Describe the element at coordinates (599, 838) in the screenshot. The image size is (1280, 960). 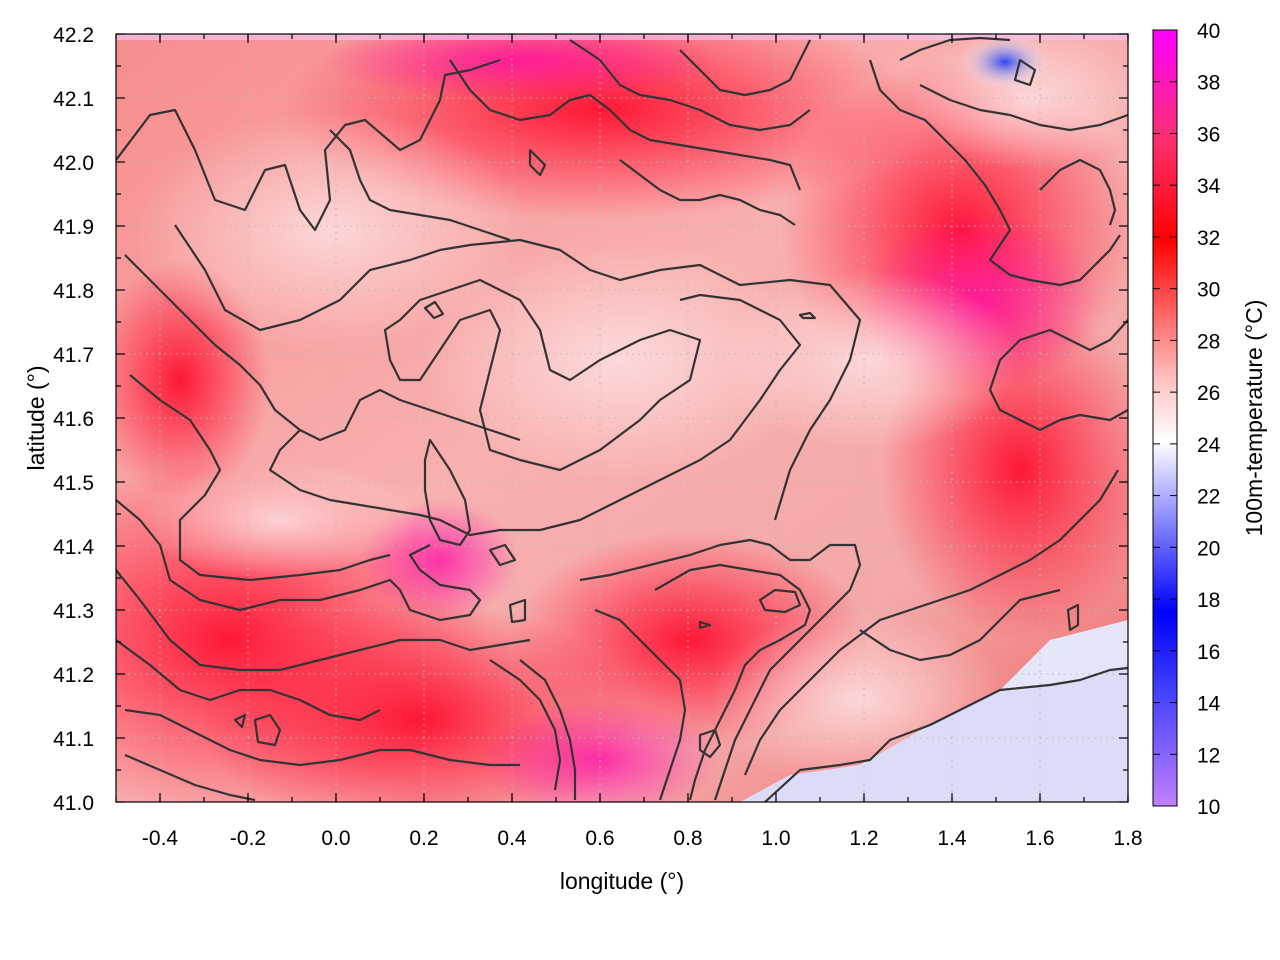
I see `x-tick-label: 0.6` at that location.